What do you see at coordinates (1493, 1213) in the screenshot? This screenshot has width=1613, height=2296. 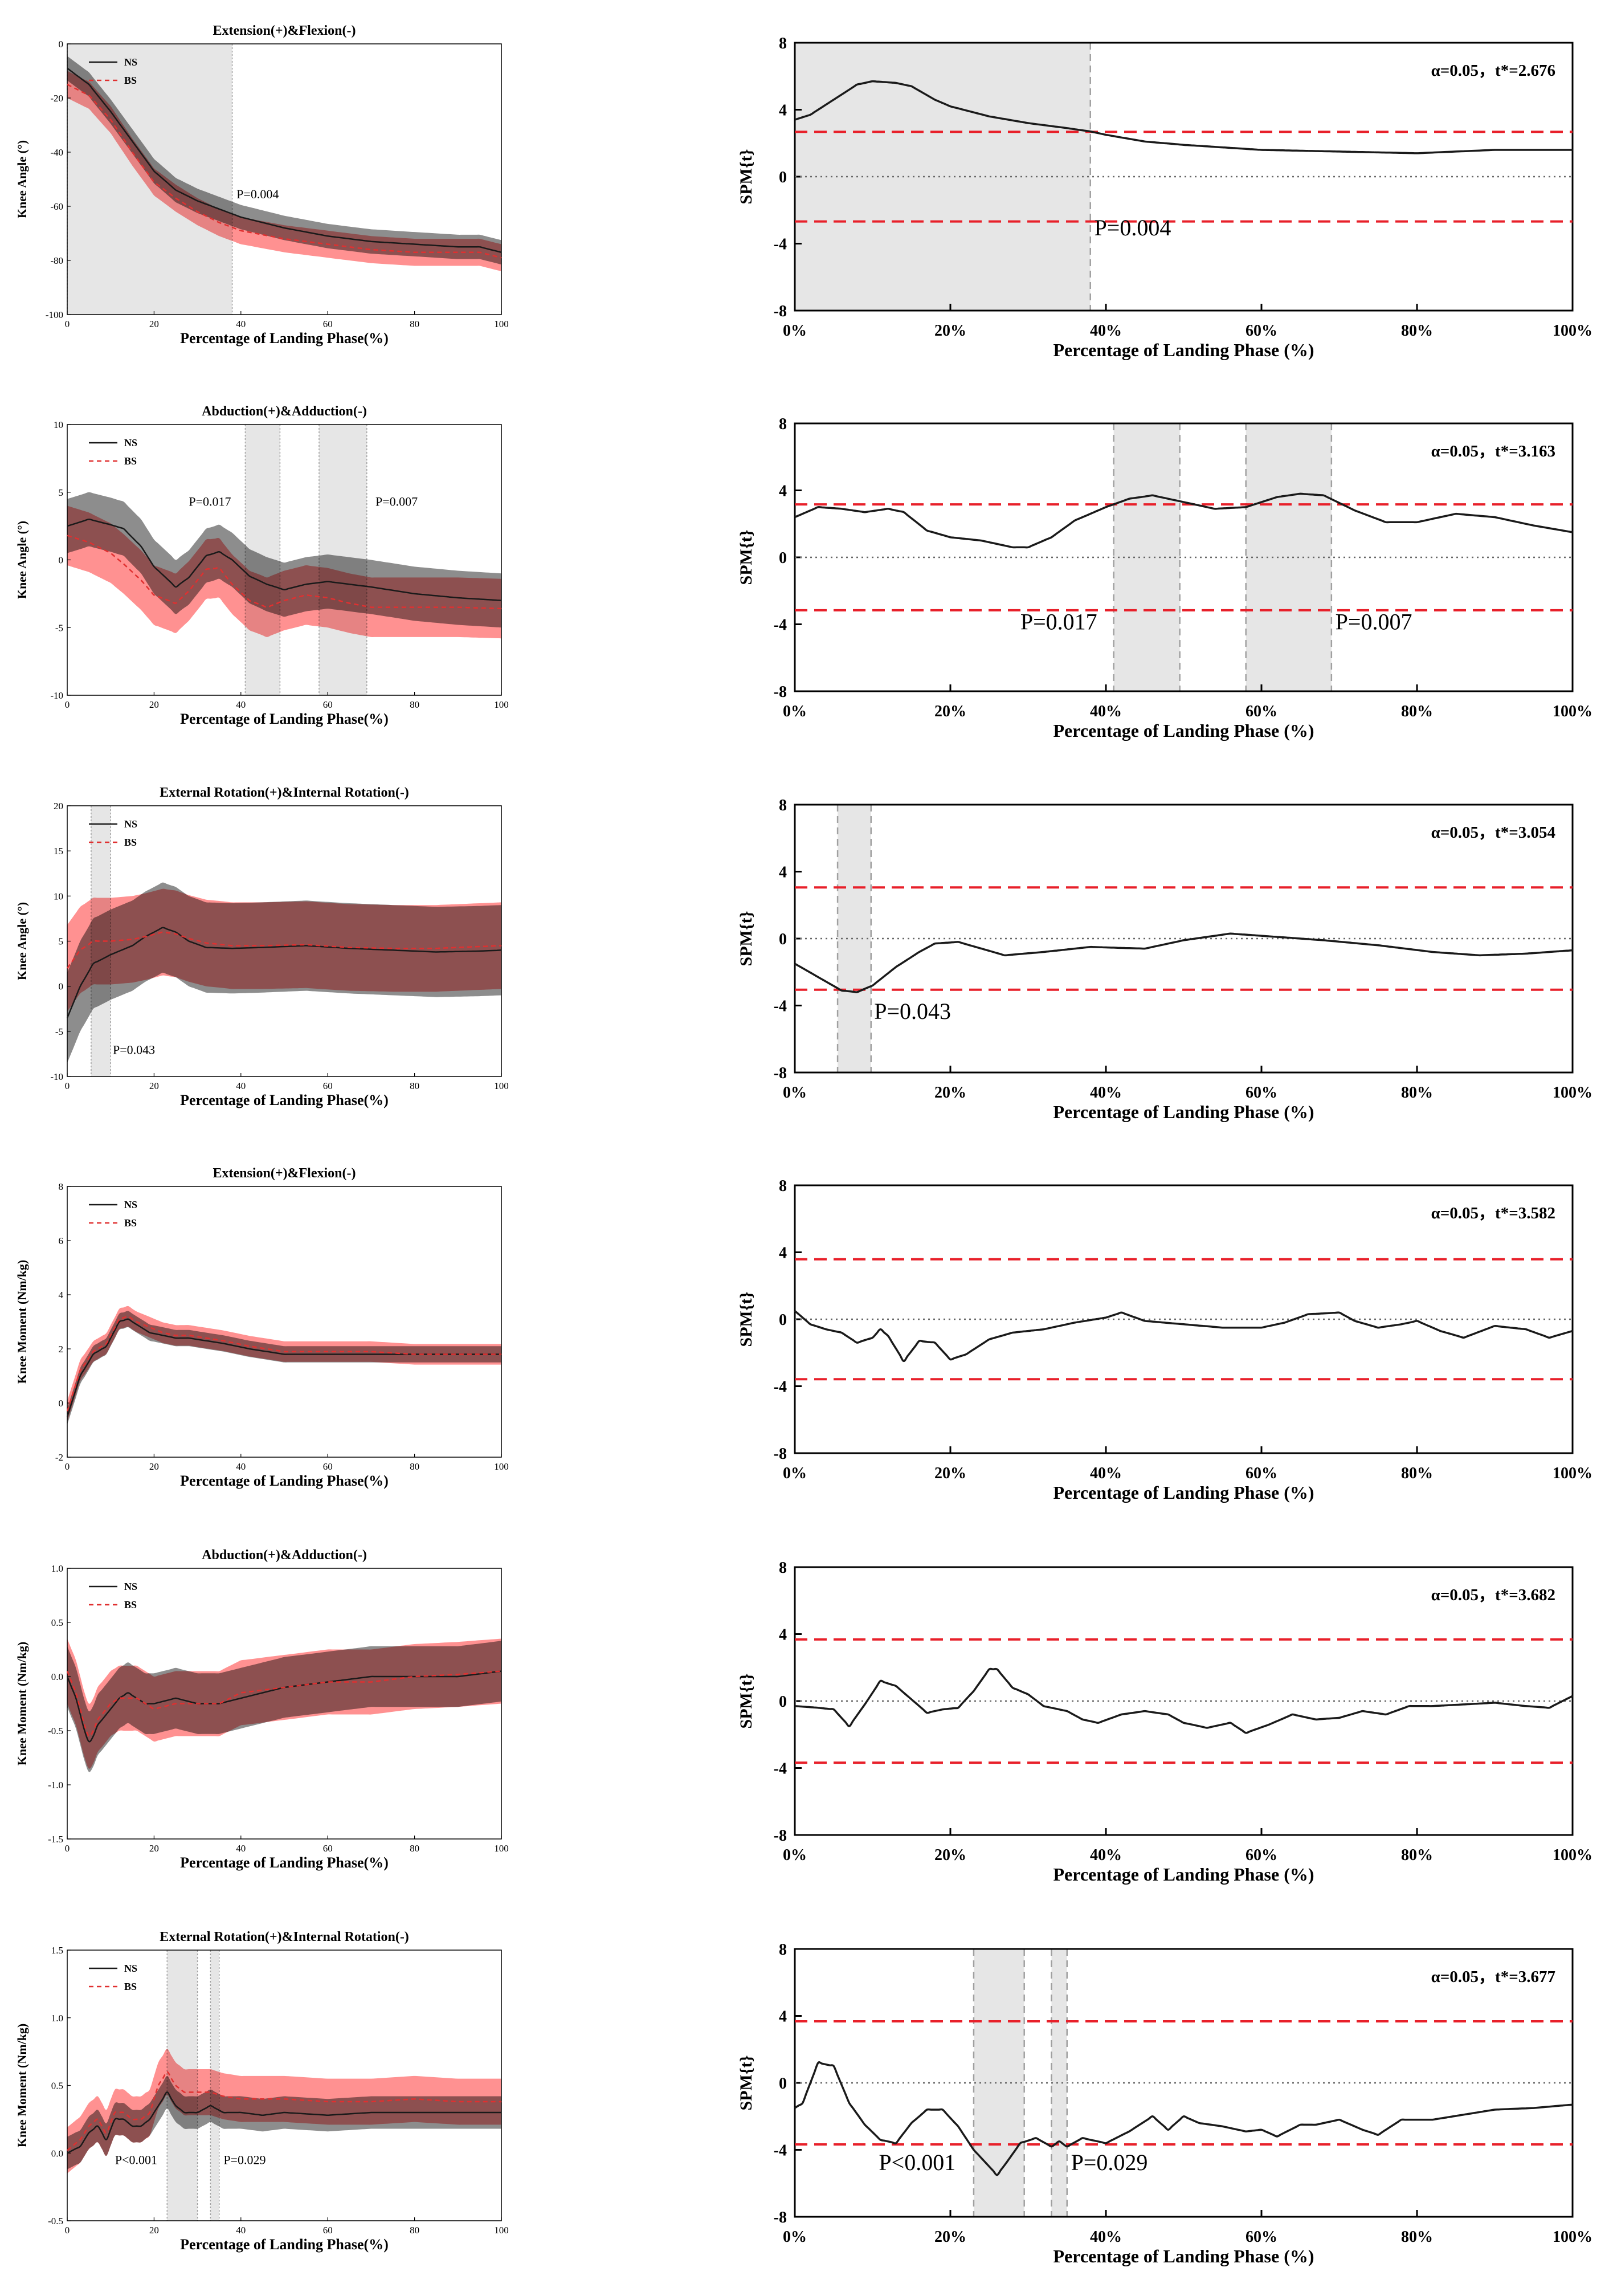 I see `alpha-threshold-text: α=0.05，t*=3.582` at bounding box center [1493, 1213].